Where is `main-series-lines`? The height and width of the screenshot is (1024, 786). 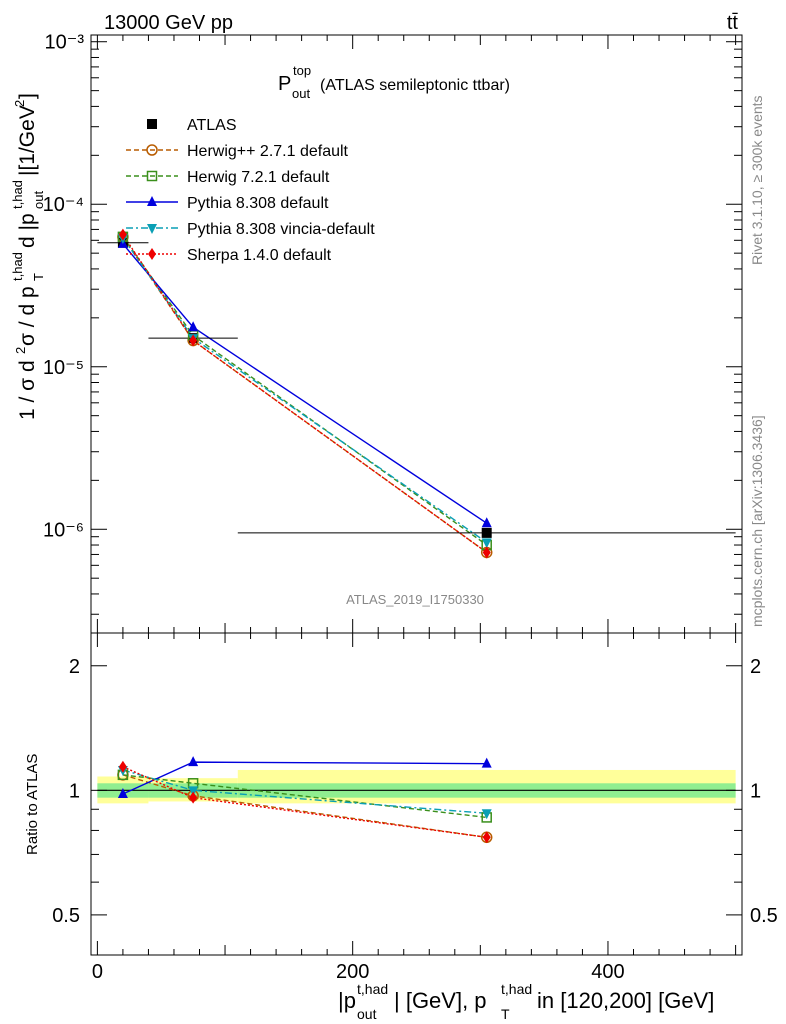 main-series-lines is located at coordinates (305, 394).